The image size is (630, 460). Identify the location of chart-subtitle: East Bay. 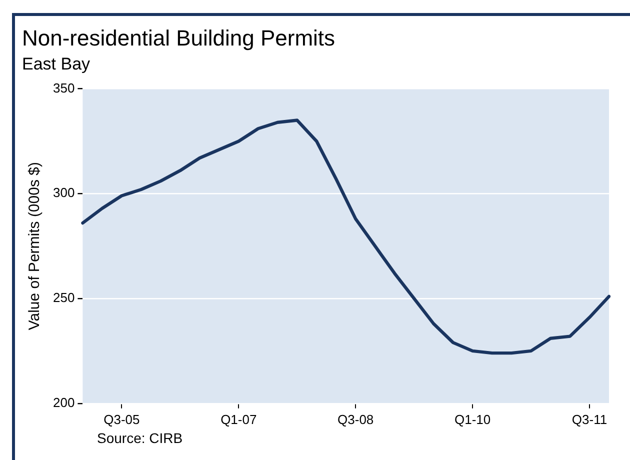
(56, 64).